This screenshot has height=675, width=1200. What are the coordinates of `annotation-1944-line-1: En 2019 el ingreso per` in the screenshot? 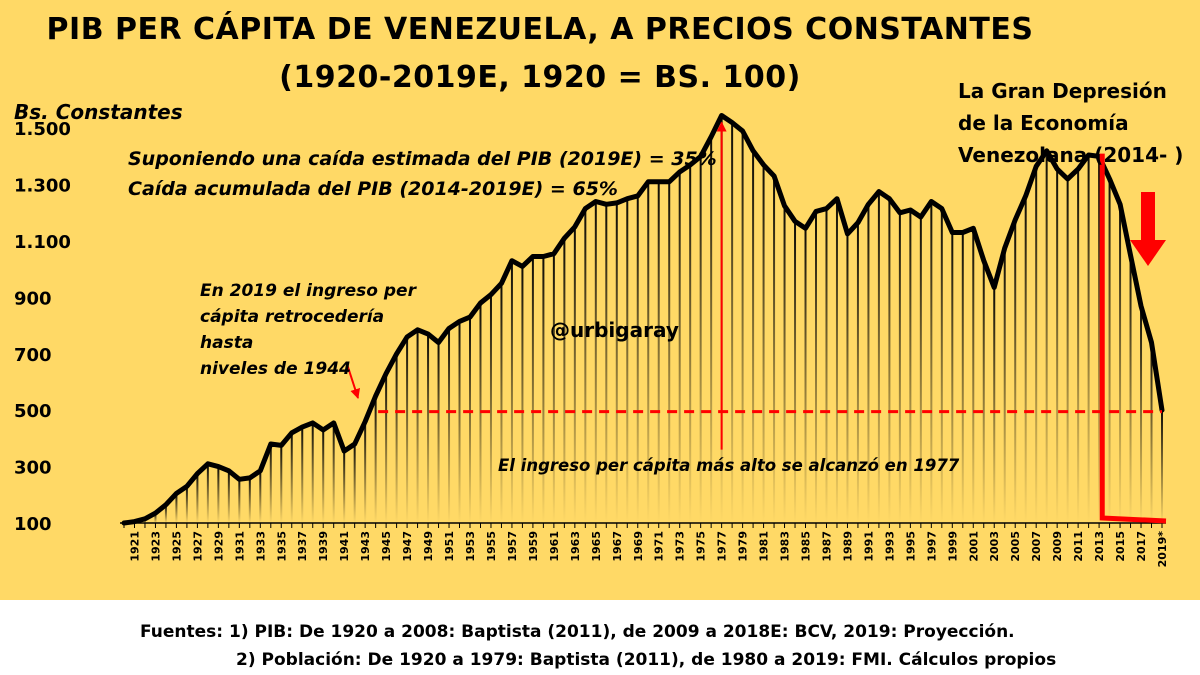 It's located at (308, 291).